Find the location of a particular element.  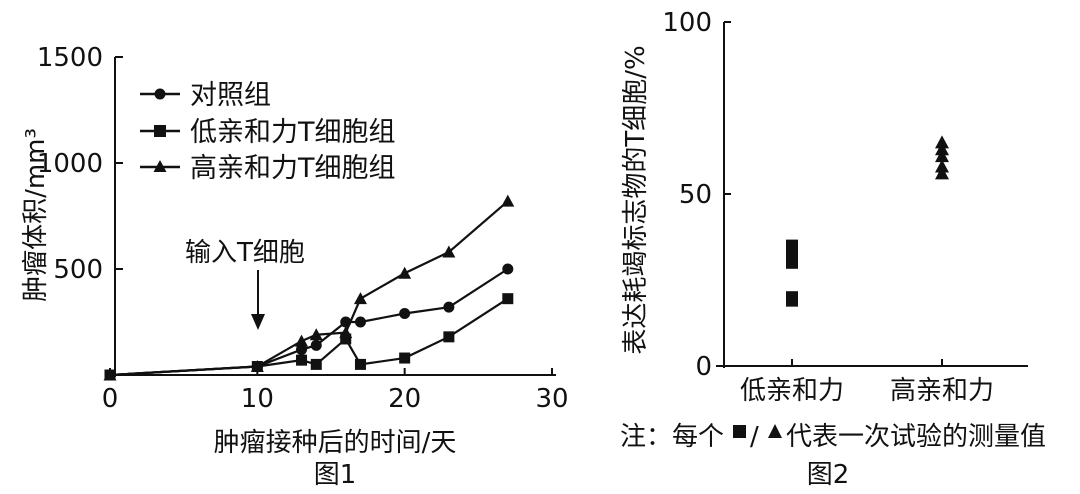

legend-item-control: 对照组 is located at coordinates (205, 95).